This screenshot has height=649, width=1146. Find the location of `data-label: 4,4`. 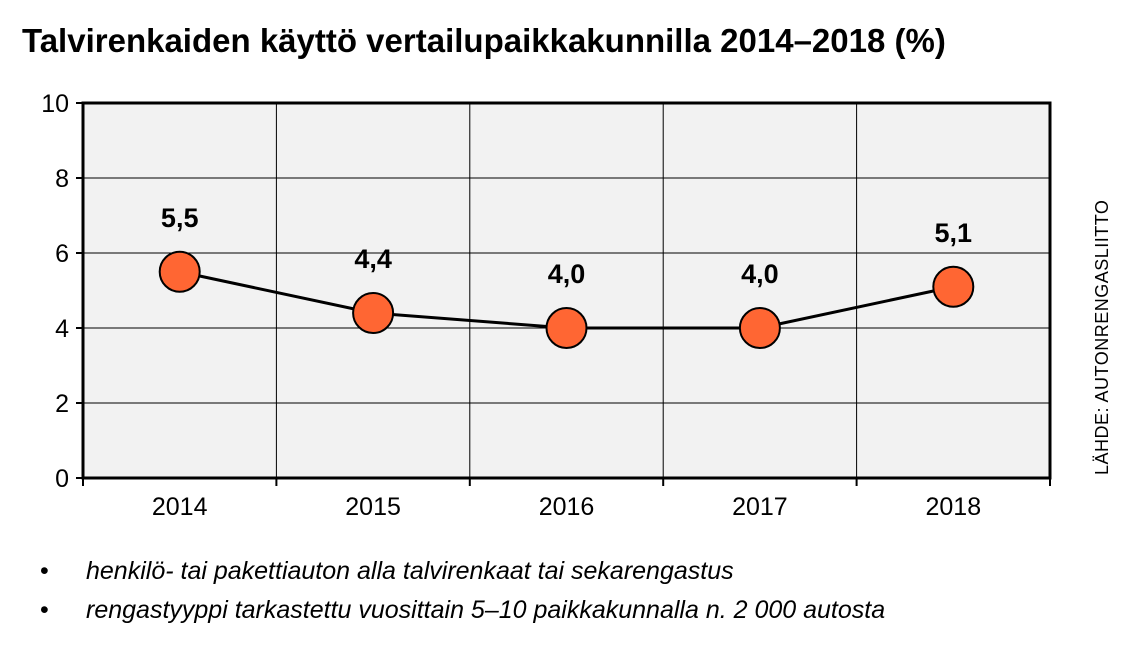

data-label: 4,4 is located at coordinates (373, 259).